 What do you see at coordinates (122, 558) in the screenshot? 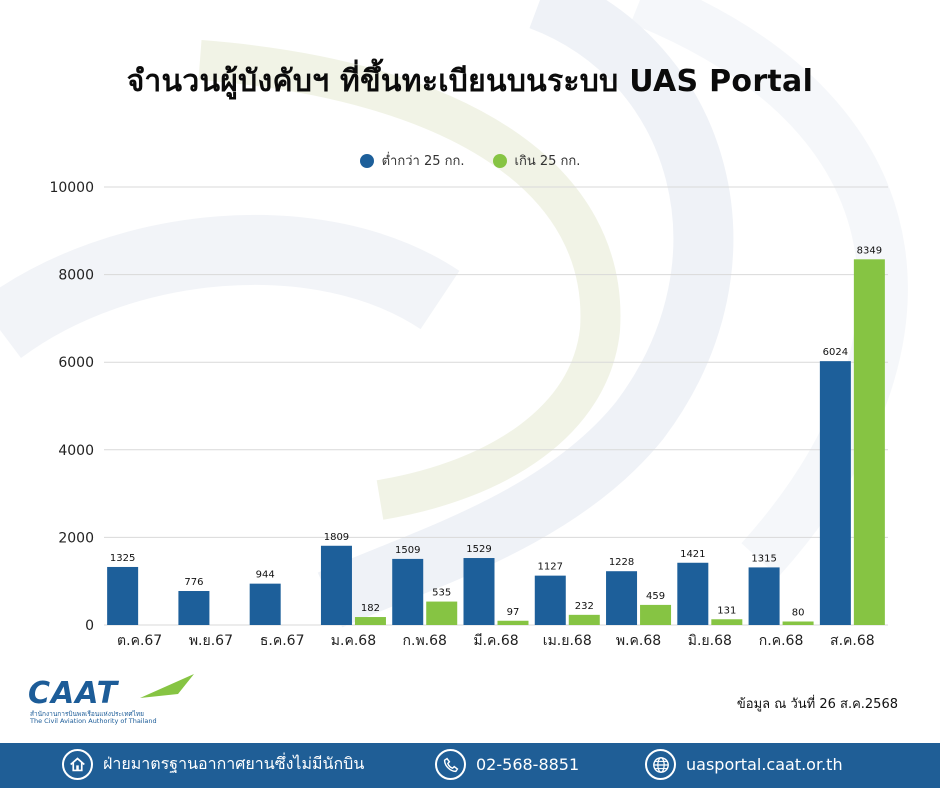
I see `data-label-series-1: 1325` at bounding box center [122, 558].